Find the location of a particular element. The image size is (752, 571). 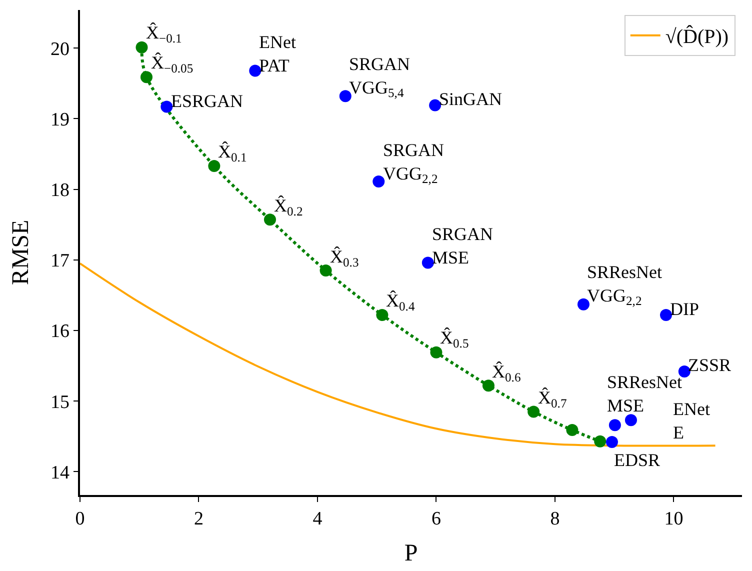

x-tick-label: 8 is located at coordinates (555, 519).